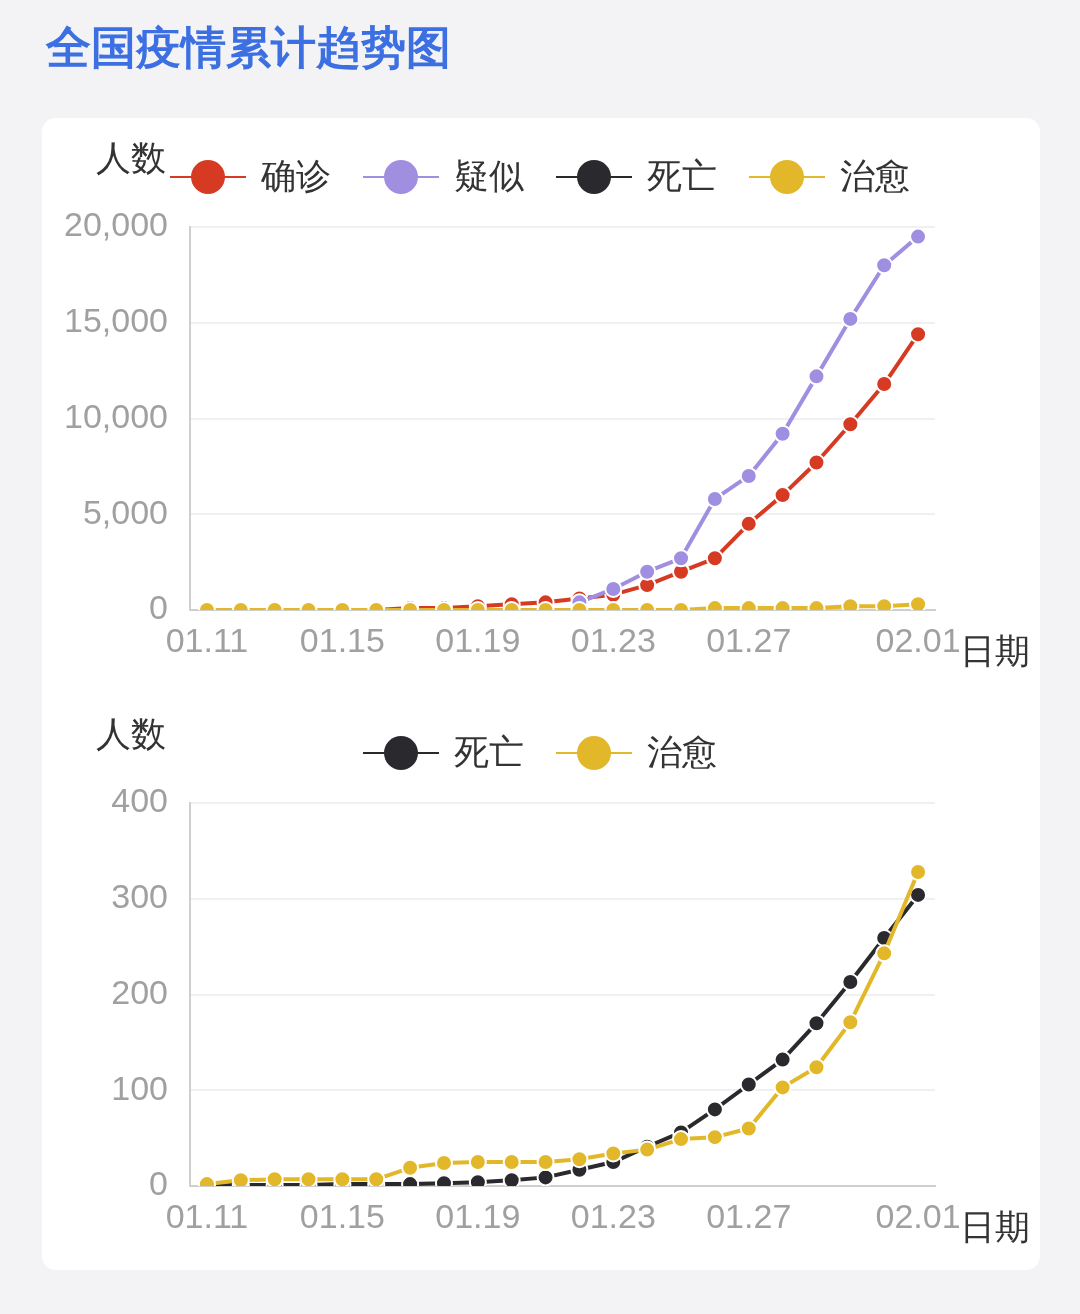  What do you see at coordinates (139, 800) in the screenshot?
I see `y-tick-label: 400` at bounding box center [139, 800].